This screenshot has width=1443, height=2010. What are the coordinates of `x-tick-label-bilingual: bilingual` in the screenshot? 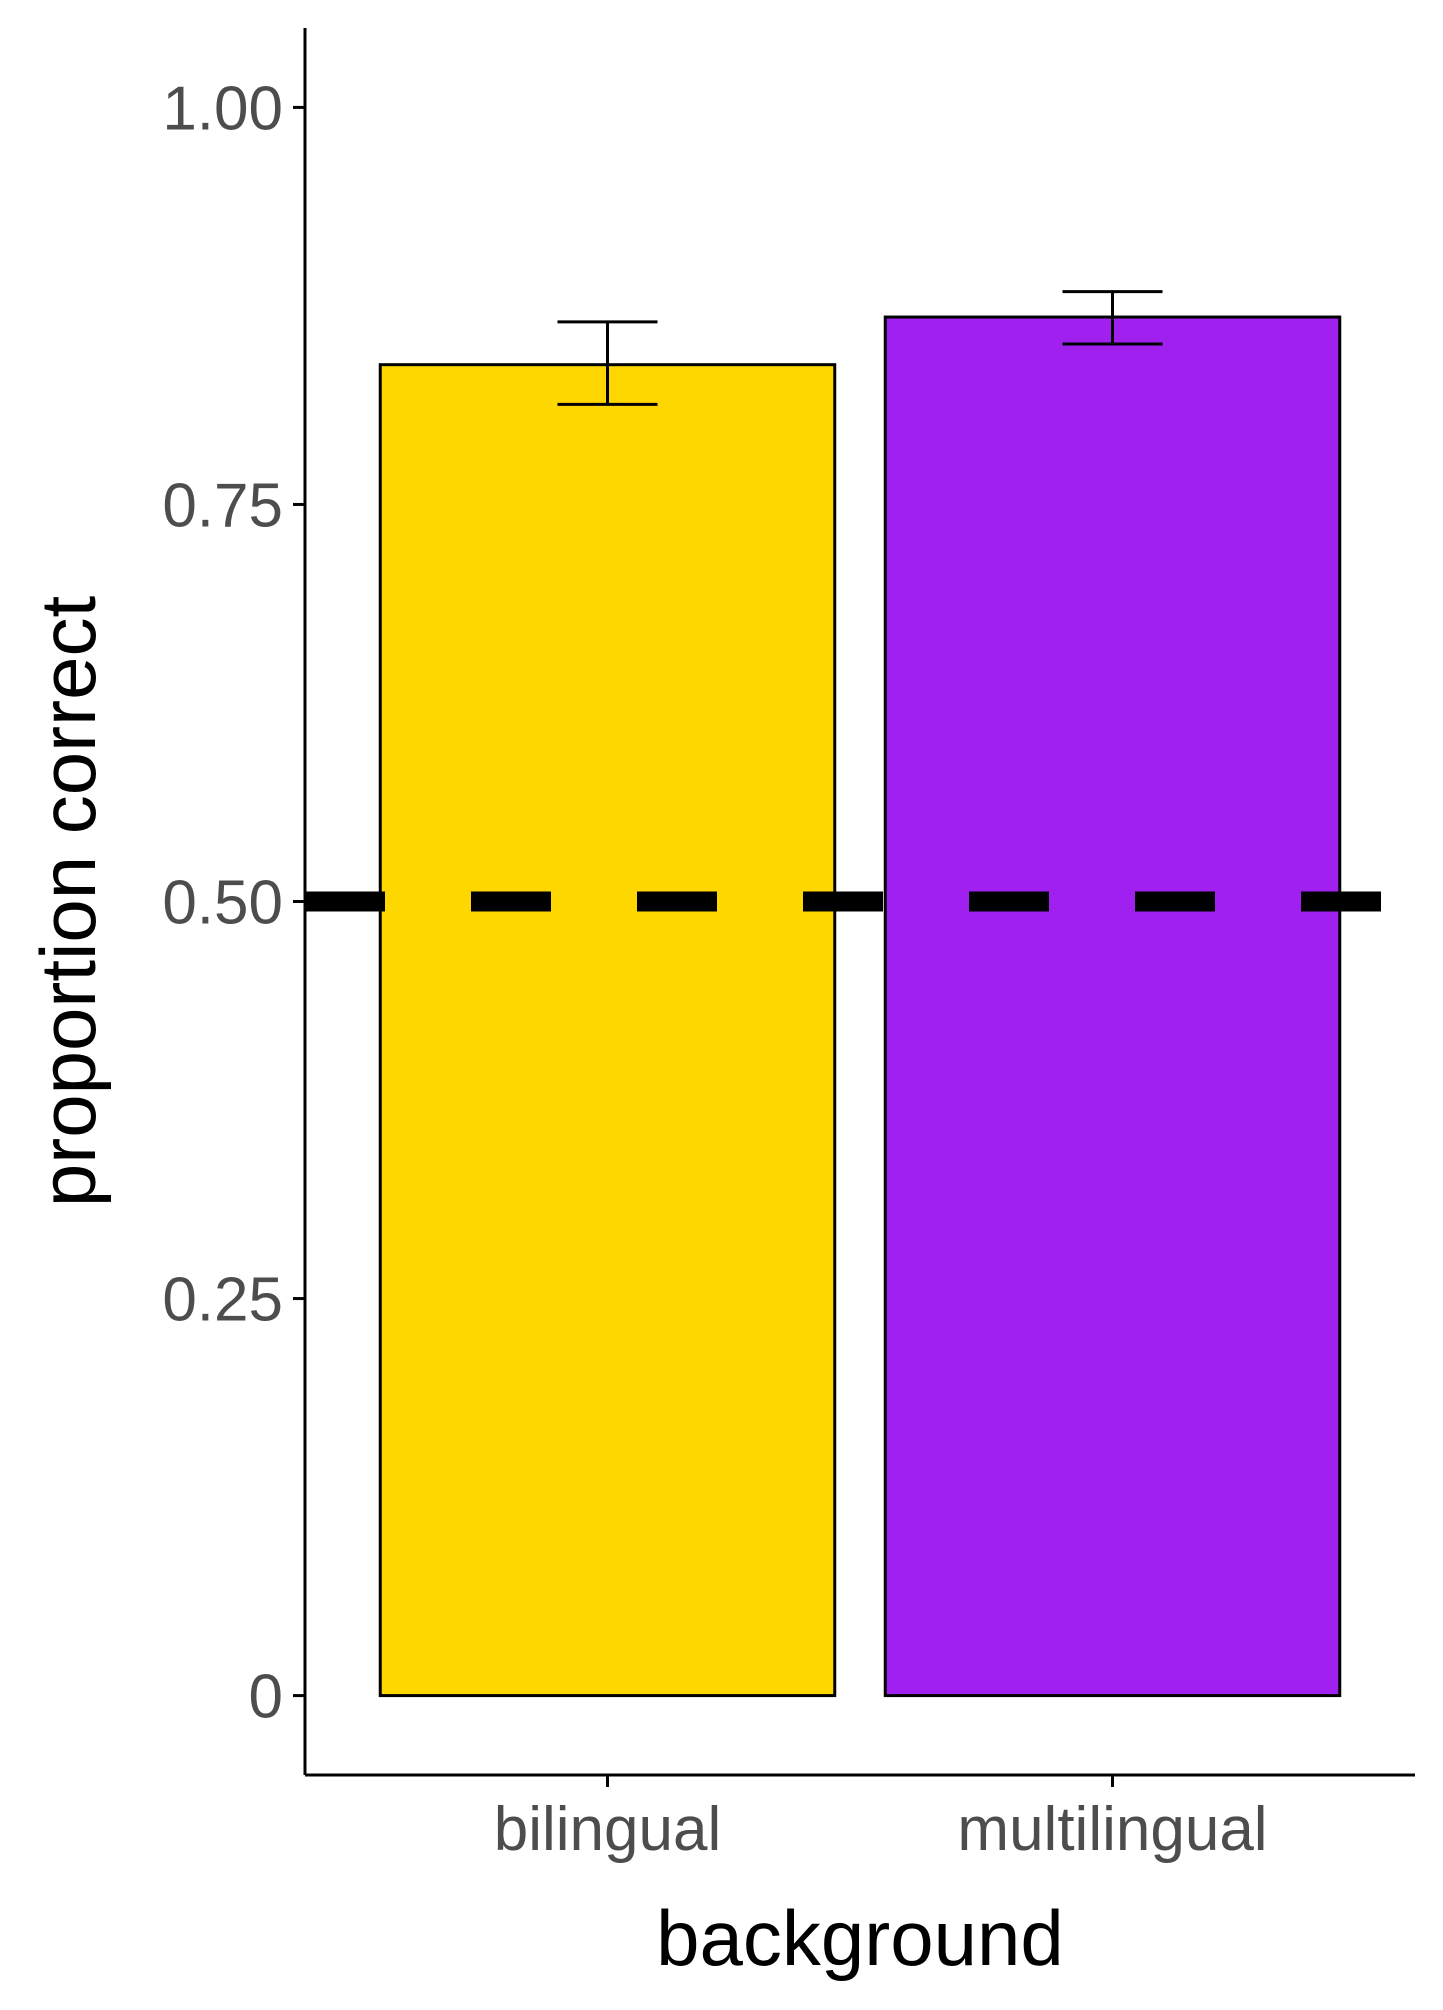 It's located at (608, 1829).